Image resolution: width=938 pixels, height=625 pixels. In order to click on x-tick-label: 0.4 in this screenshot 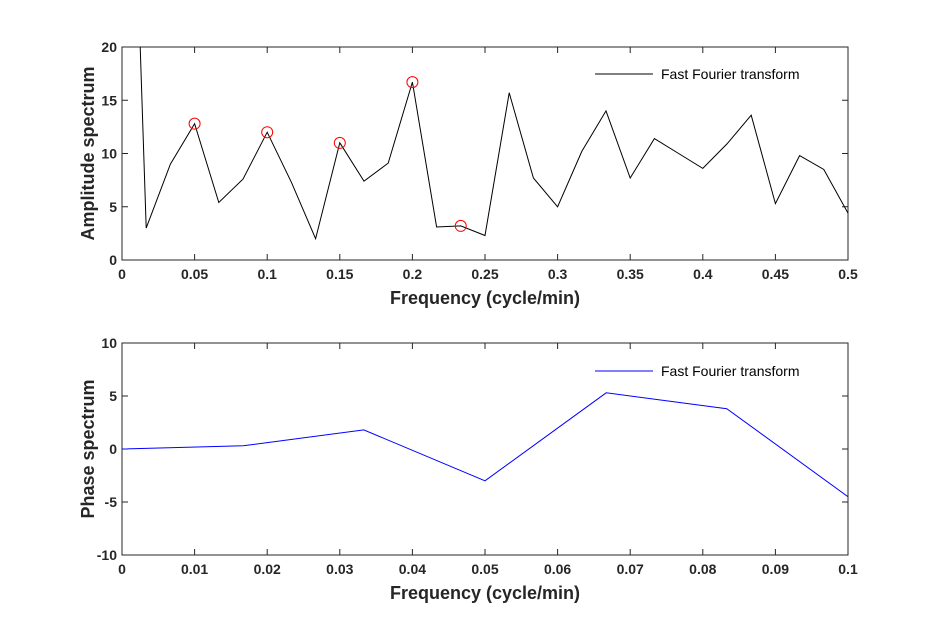, I will do `click(703, 274)`.